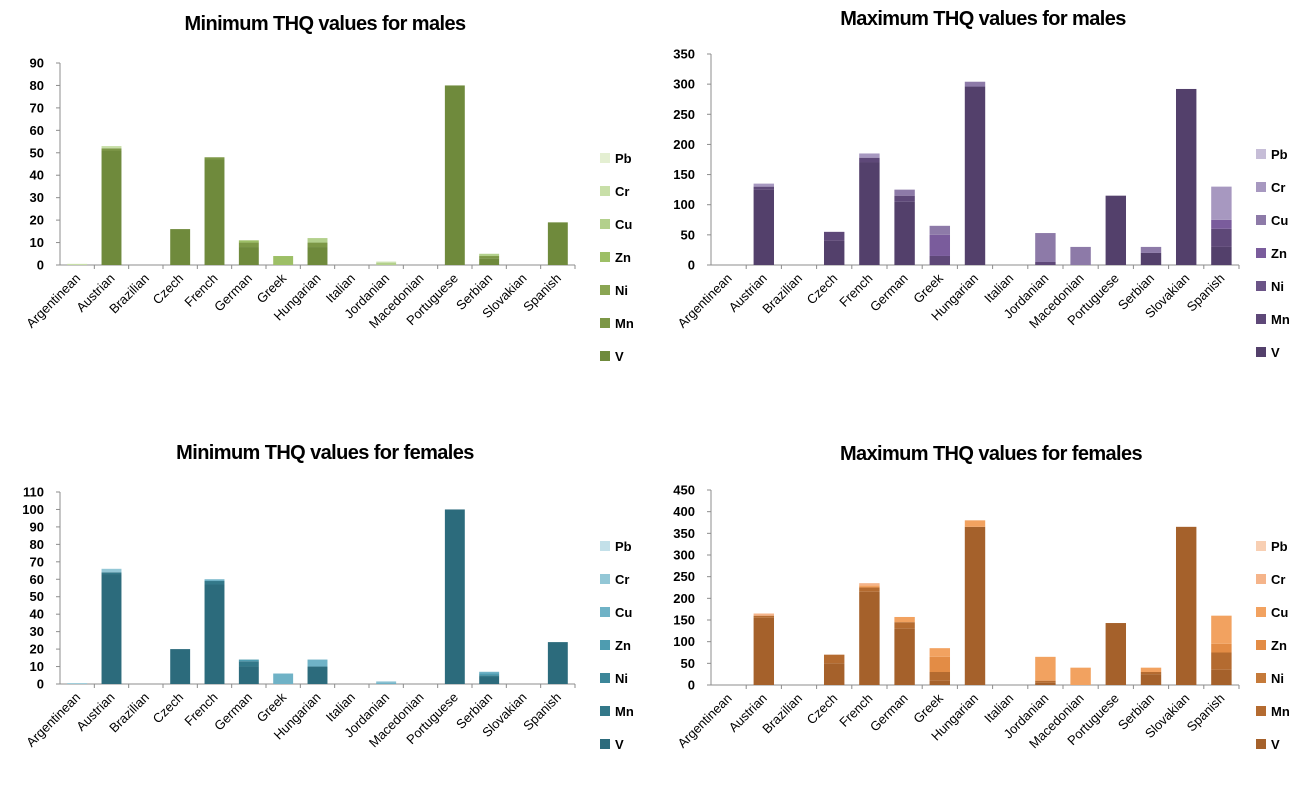  I want to click on bar-segment-cu-macedonian, so click(1080, 676).